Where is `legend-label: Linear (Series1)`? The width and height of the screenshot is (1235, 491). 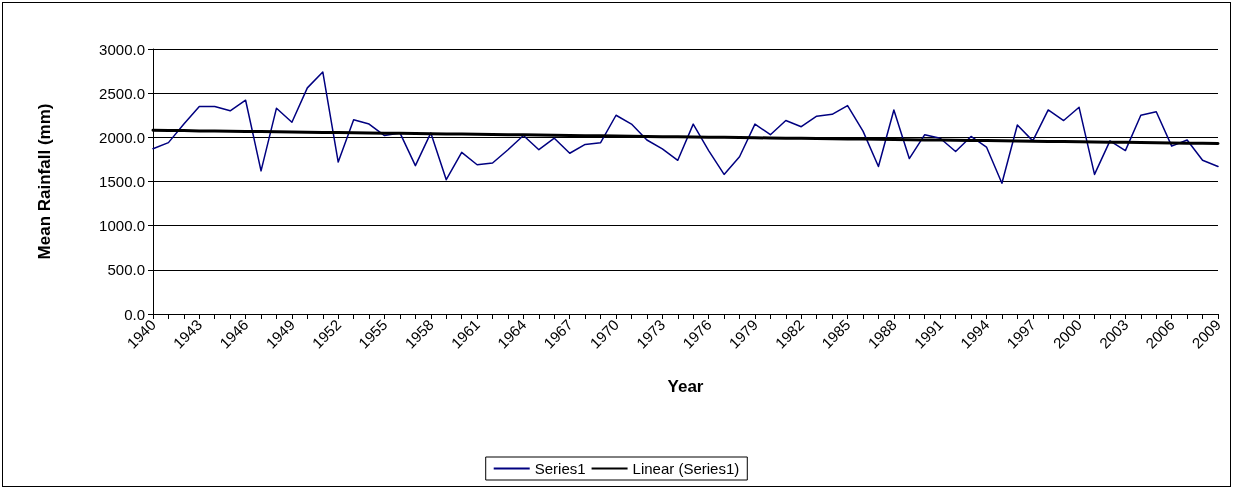
legend-label: Linear (Series1) is located at coordinates (686, 468).